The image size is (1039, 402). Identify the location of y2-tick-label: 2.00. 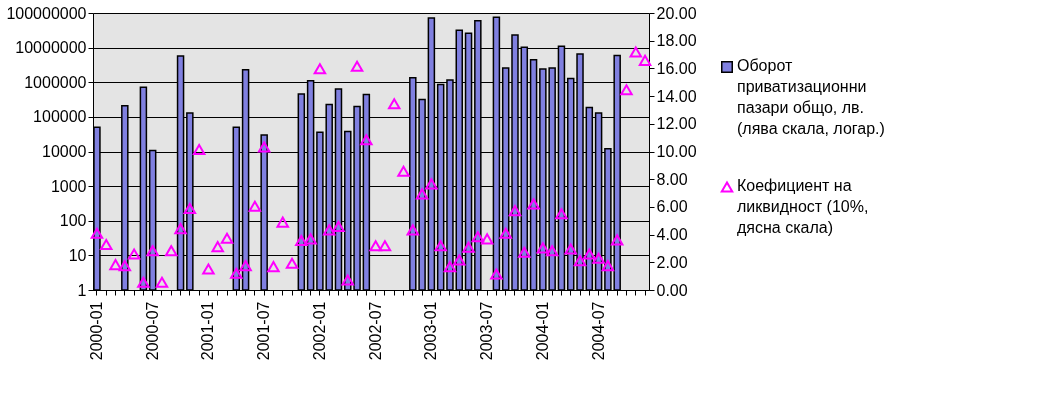
(672, 262).